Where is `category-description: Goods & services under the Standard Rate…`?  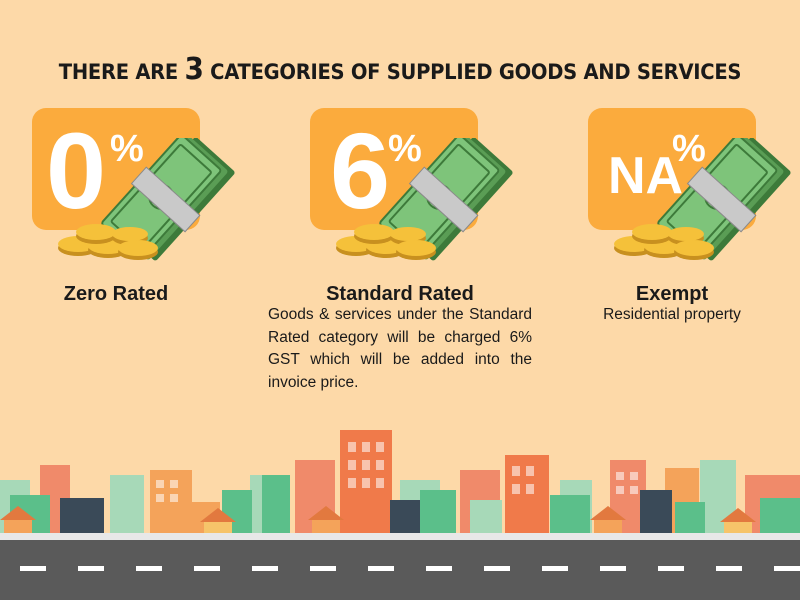
category-description: Goods & services under the Standard Rate… is located at coordinates (400, 348).